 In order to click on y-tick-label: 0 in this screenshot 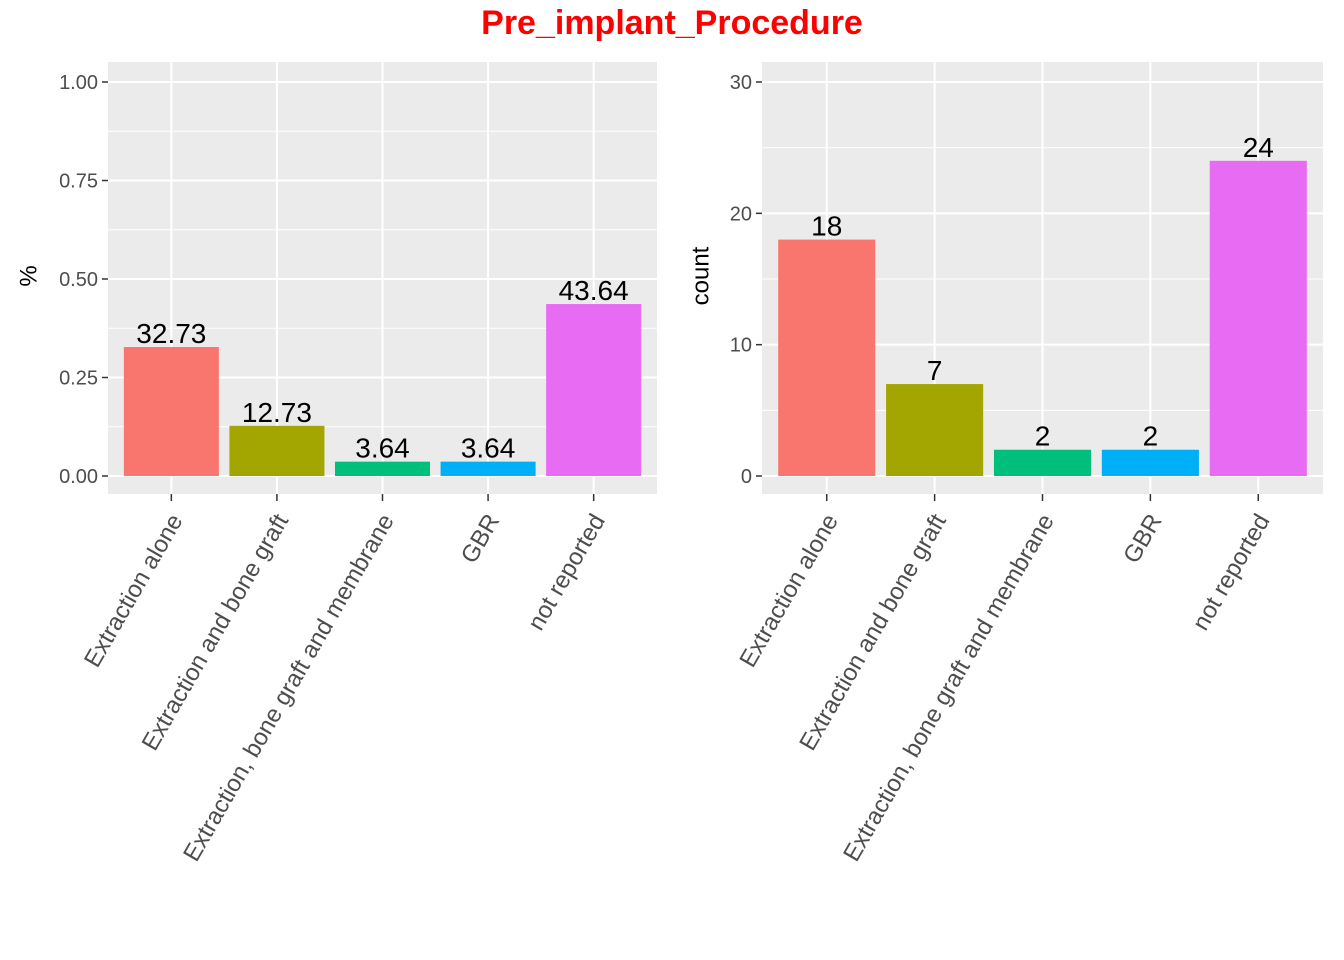, I will do `click(746, 477)`.